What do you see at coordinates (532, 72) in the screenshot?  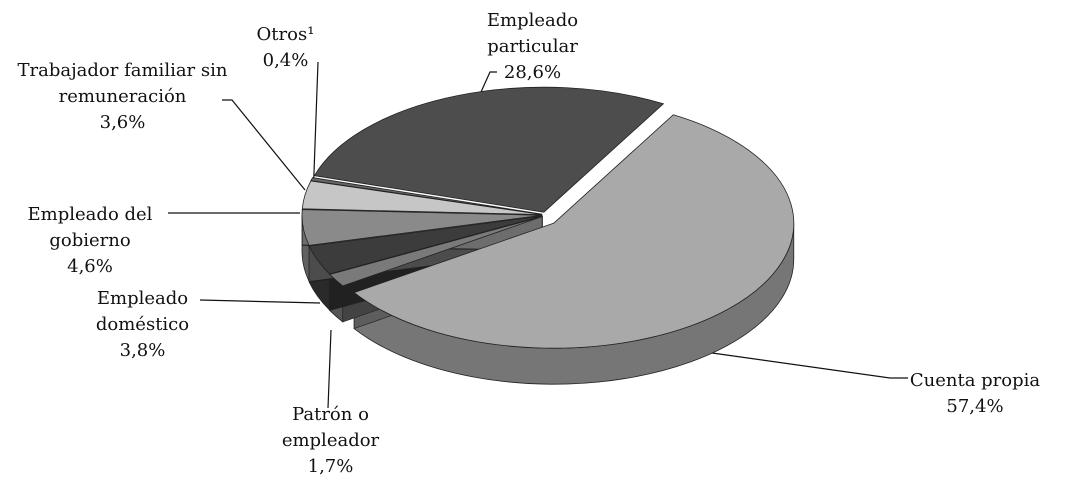 I see `value-label: 28,6%` at bounding box center [532, 72].